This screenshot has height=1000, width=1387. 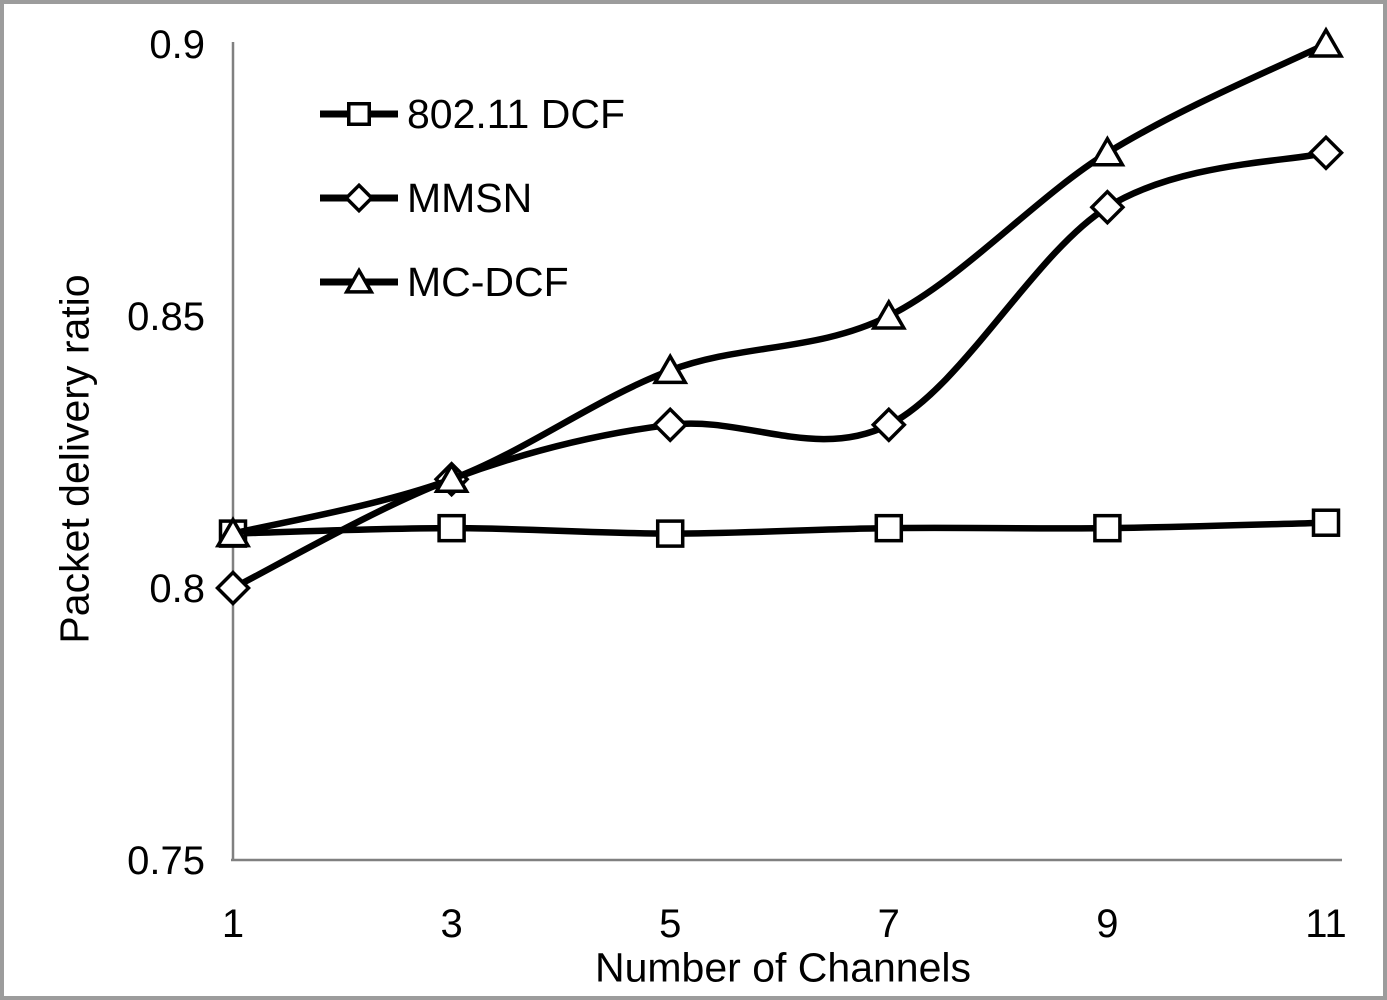 I want to click on diamond-marker-icon, so click(x=359, y=198).